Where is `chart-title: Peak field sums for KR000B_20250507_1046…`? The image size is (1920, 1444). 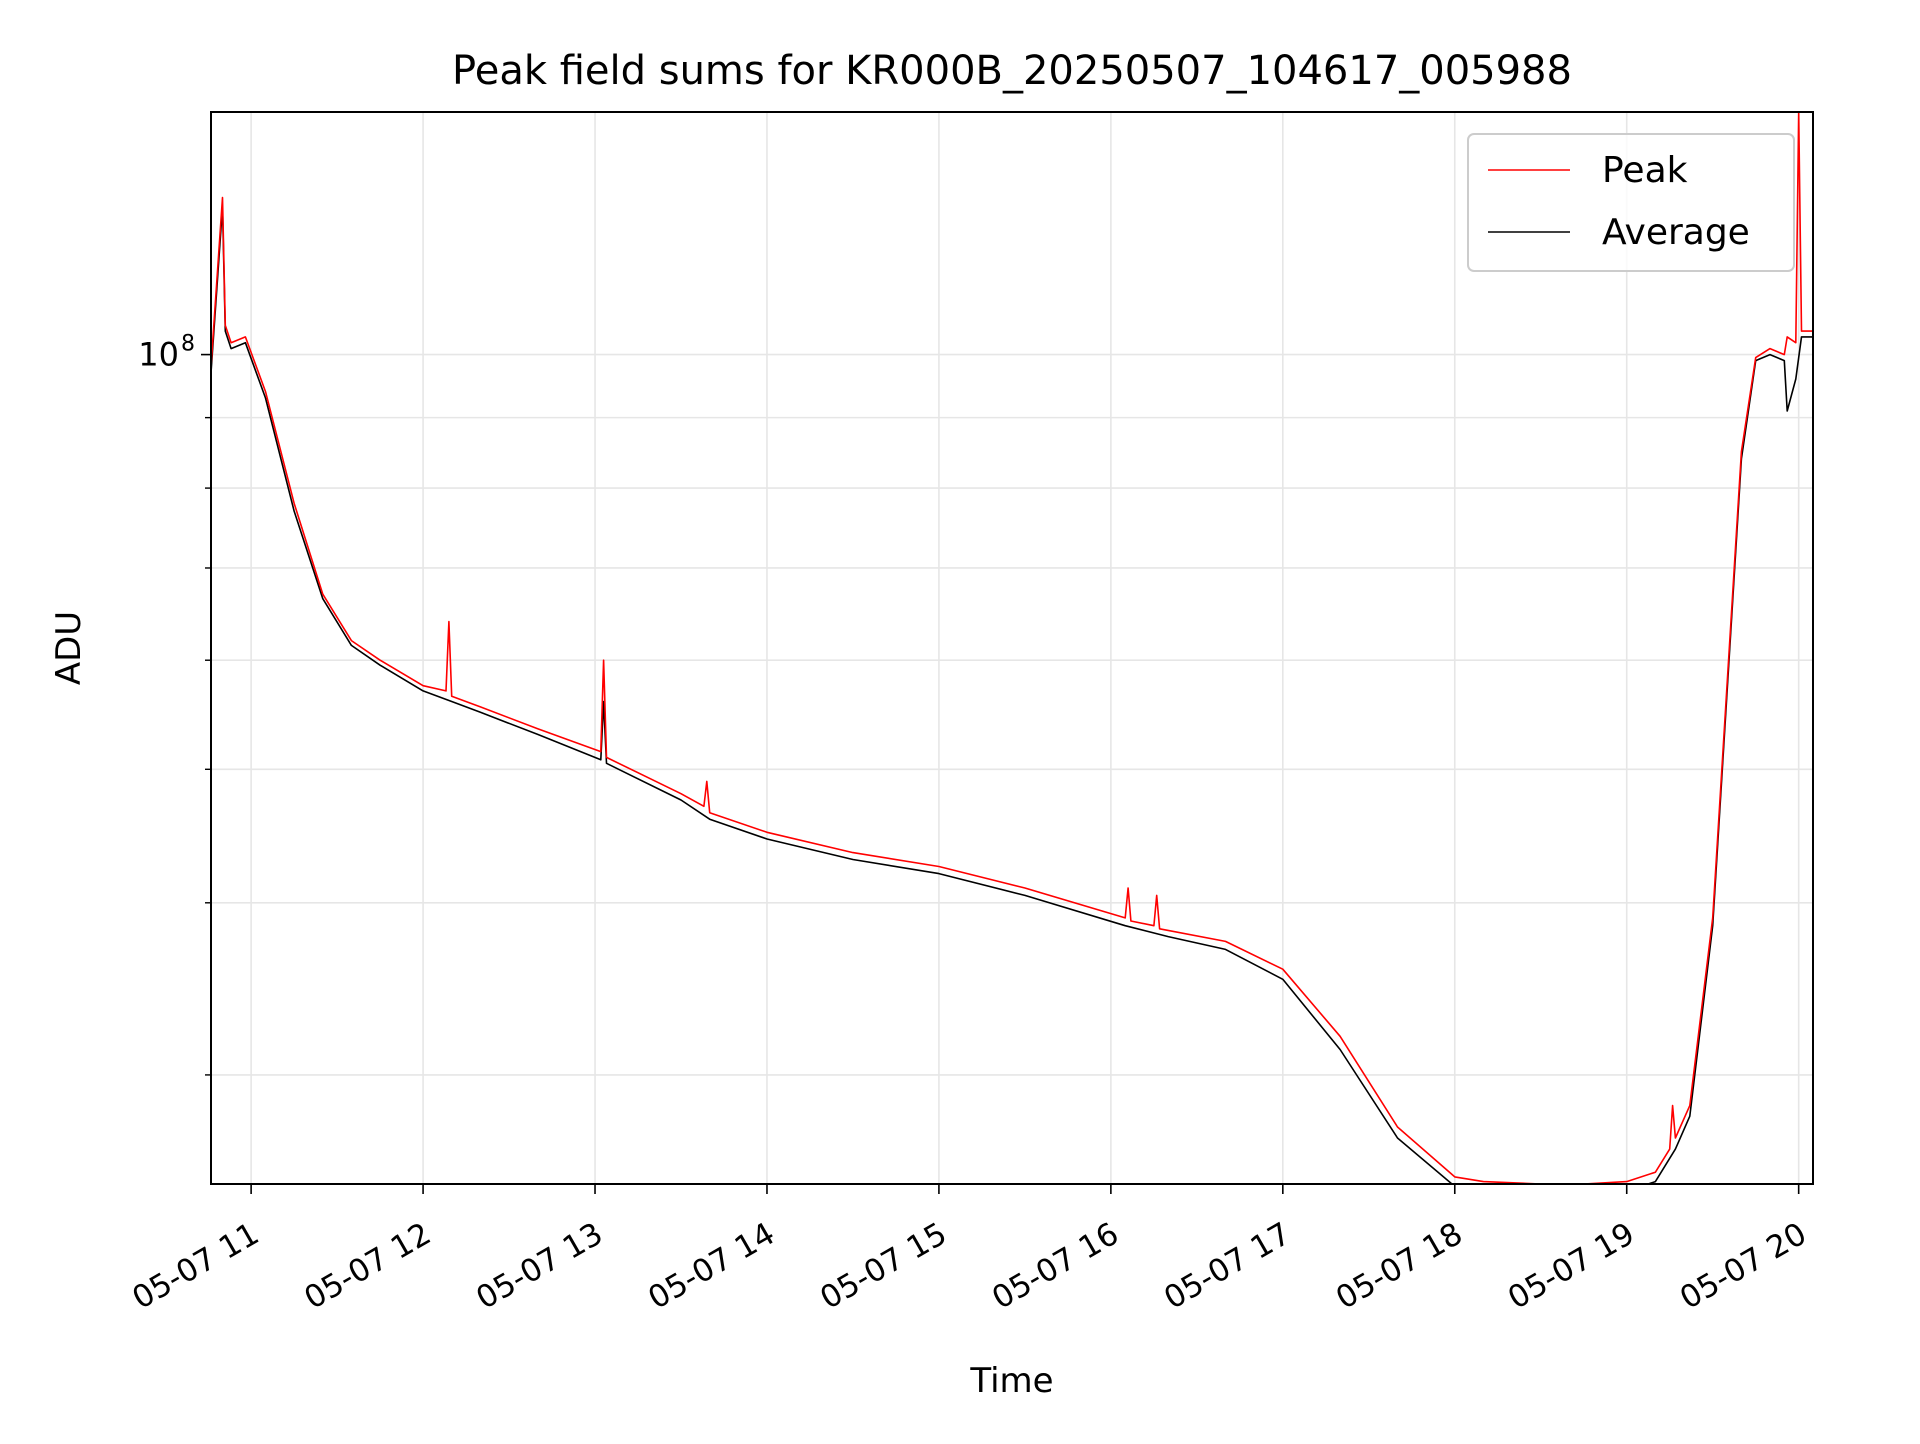 chart-title: Peak field sums for KR000B_20250507_1046… is located at coordinates (1012, 71).